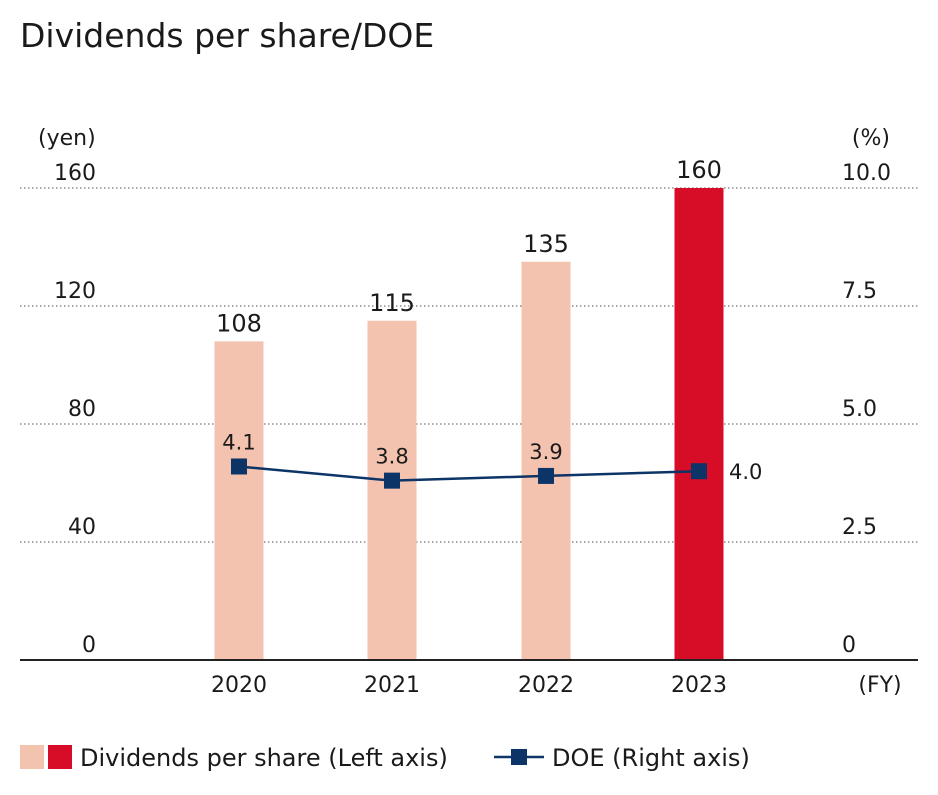 The image size is (938, 795). What do you see at coordinates (227, 35) in the screenshot?
I see `chart-title: Dividends per share/DOE` at bounding box center [227, 35].